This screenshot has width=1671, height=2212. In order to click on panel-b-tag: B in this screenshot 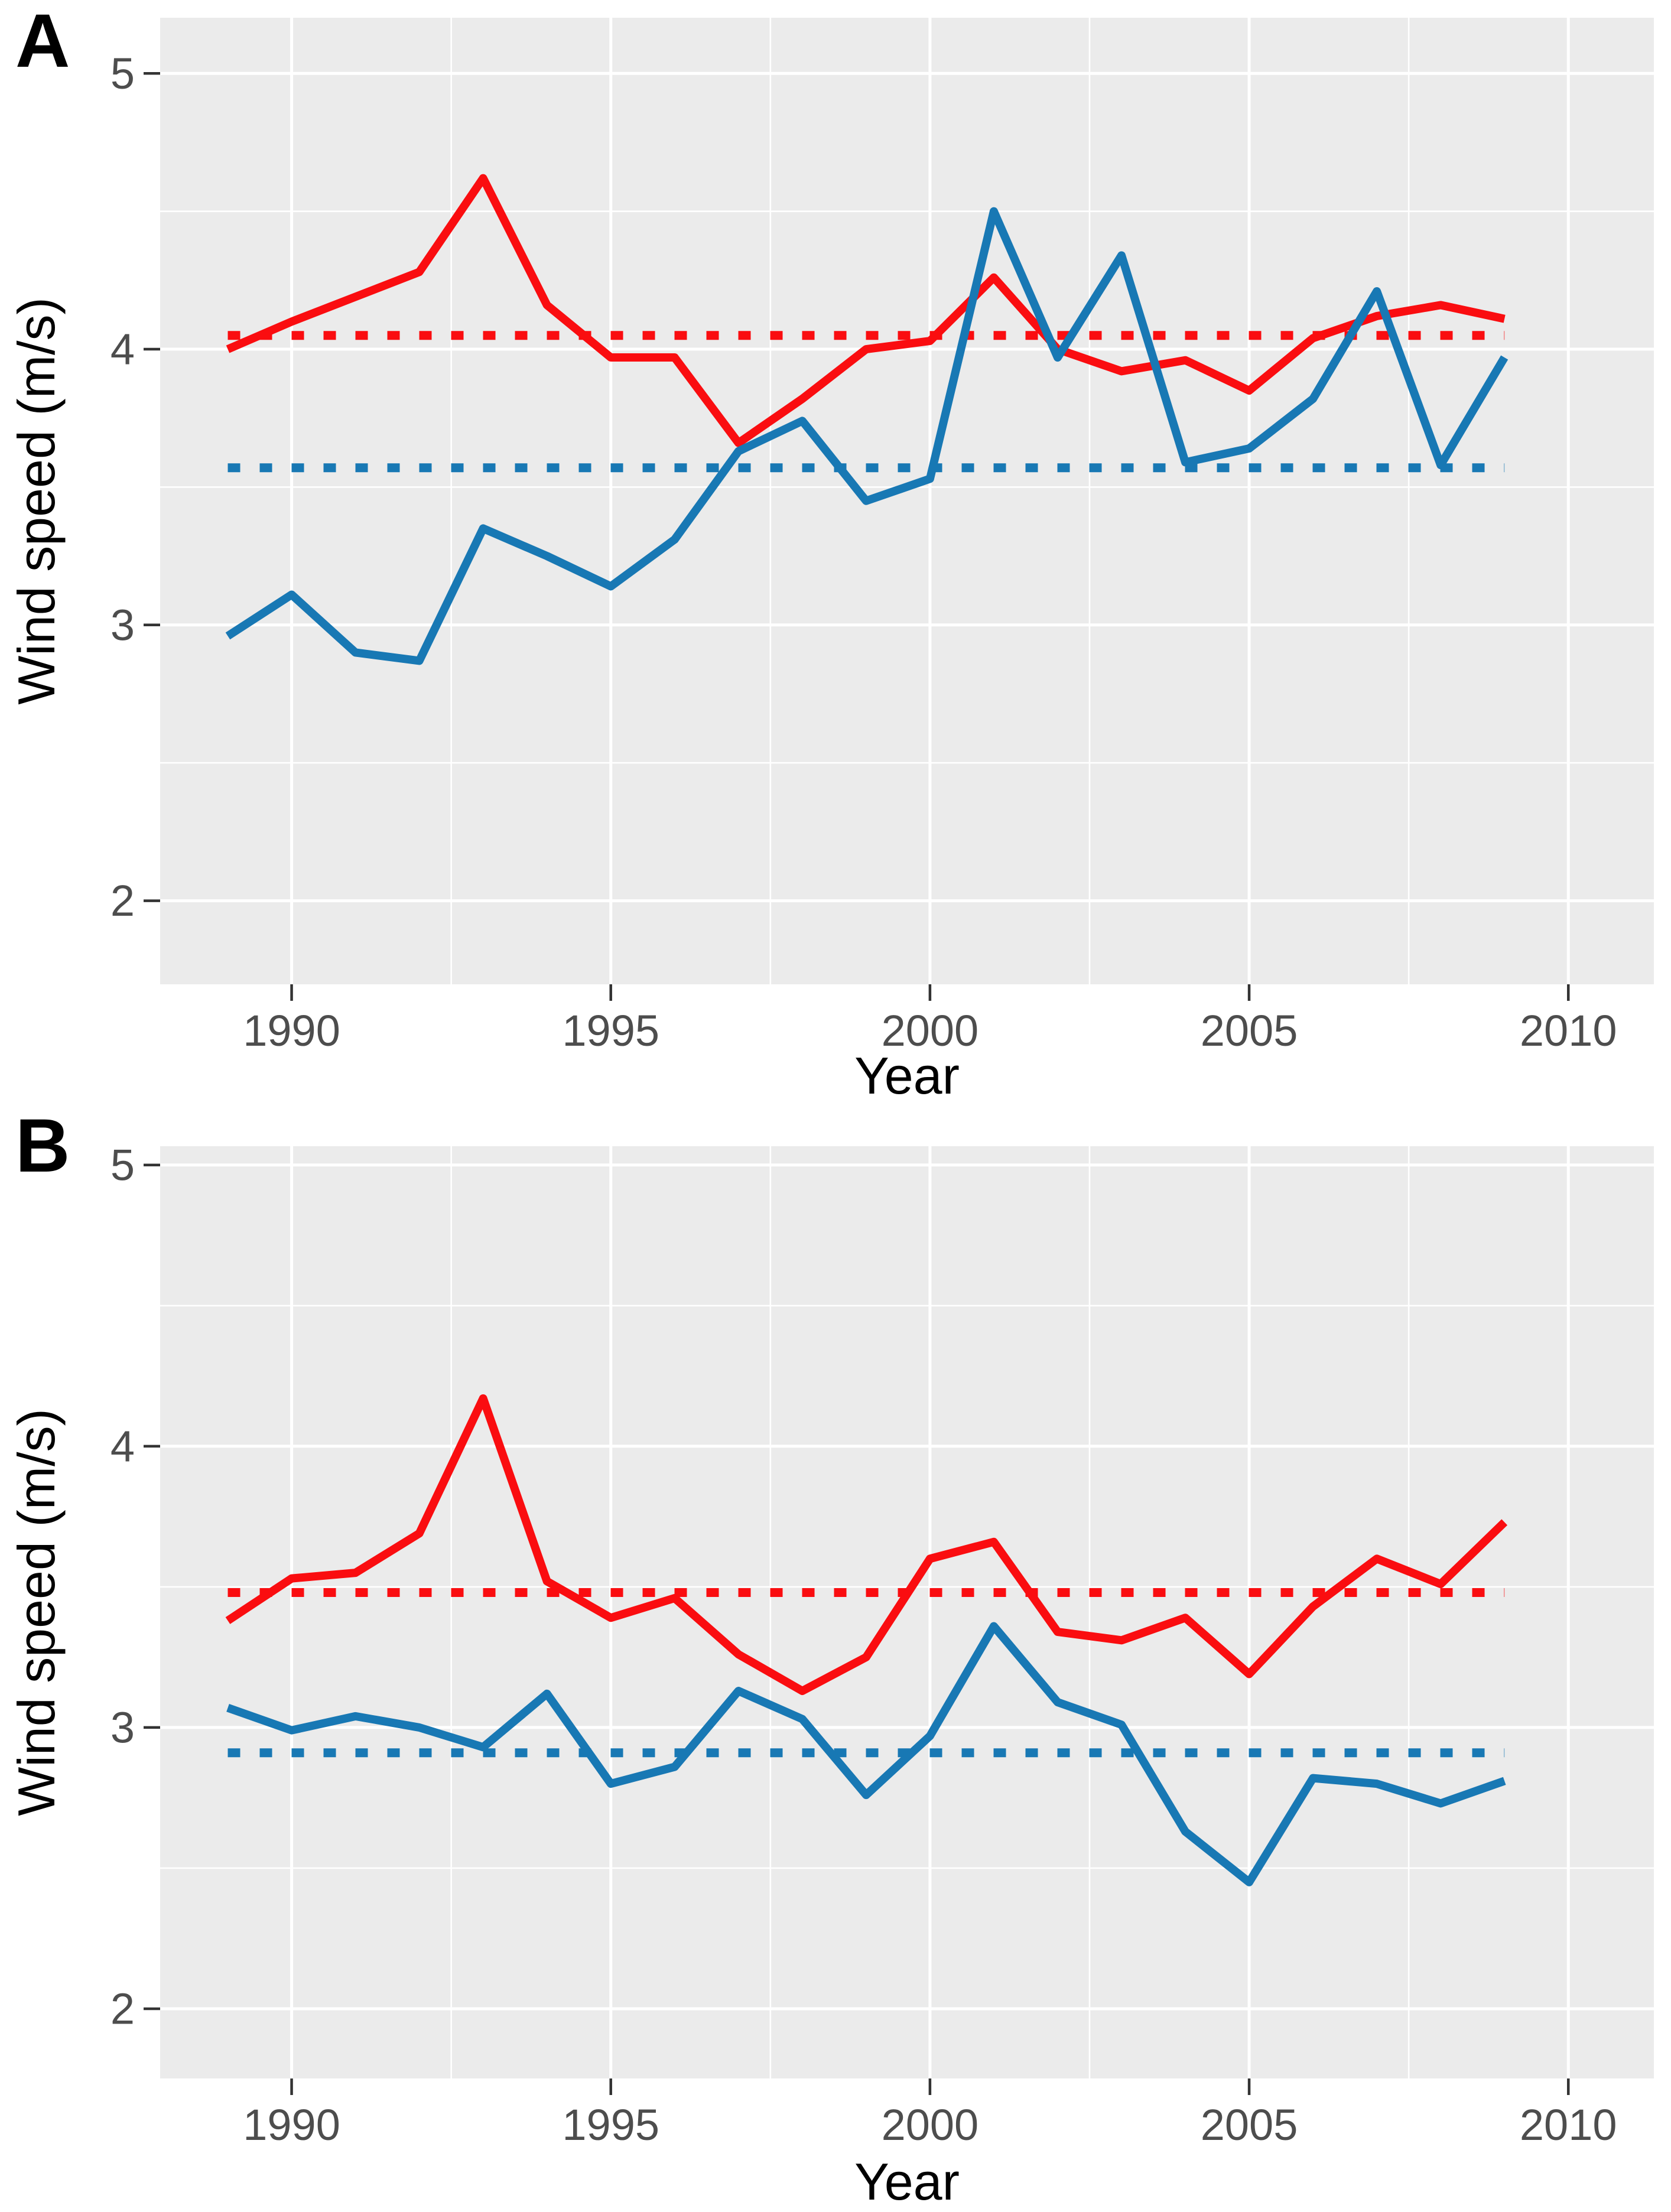, I will do `click(42, 1146)`.